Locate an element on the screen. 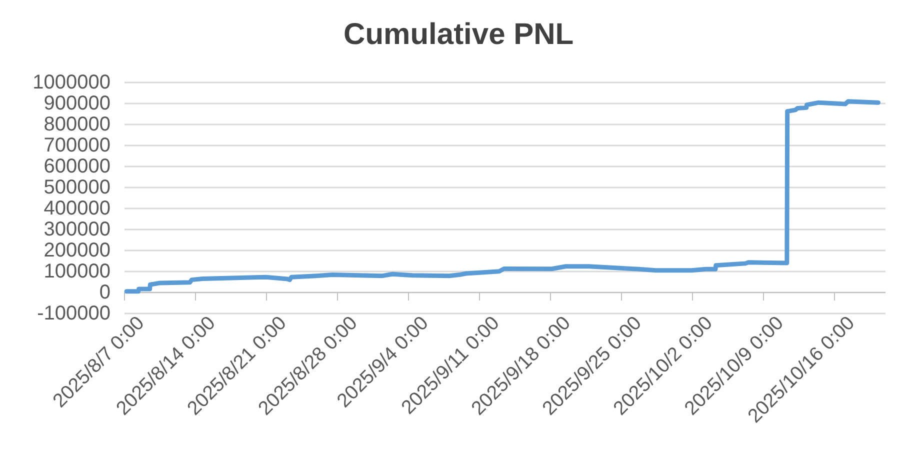  y-tick-label: 200000 is located at coordinates (77, 251).